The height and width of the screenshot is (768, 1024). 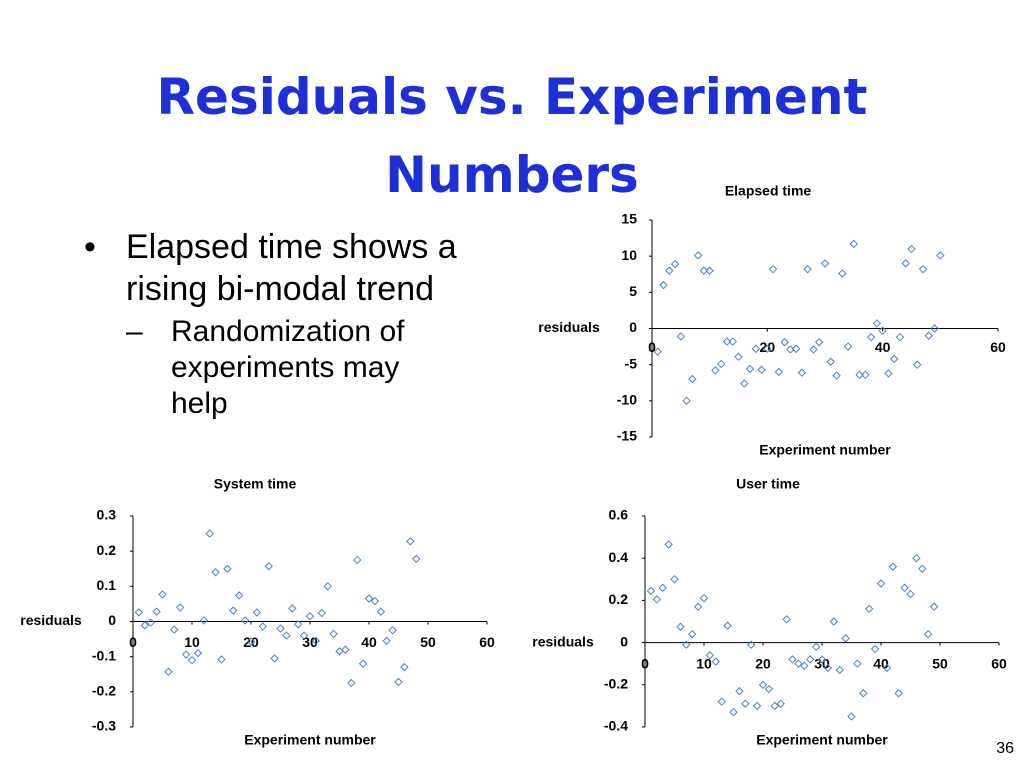 I want to click on page-number: 36, so click(x=1005, y=748).